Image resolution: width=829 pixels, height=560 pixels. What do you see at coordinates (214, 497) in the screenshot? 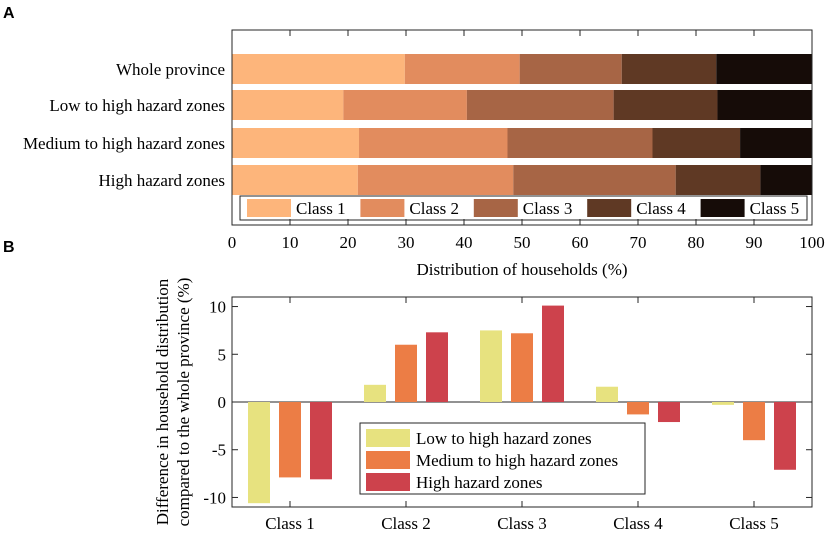
I see `y-tick-label: -10` at bounding box center [214, 497].